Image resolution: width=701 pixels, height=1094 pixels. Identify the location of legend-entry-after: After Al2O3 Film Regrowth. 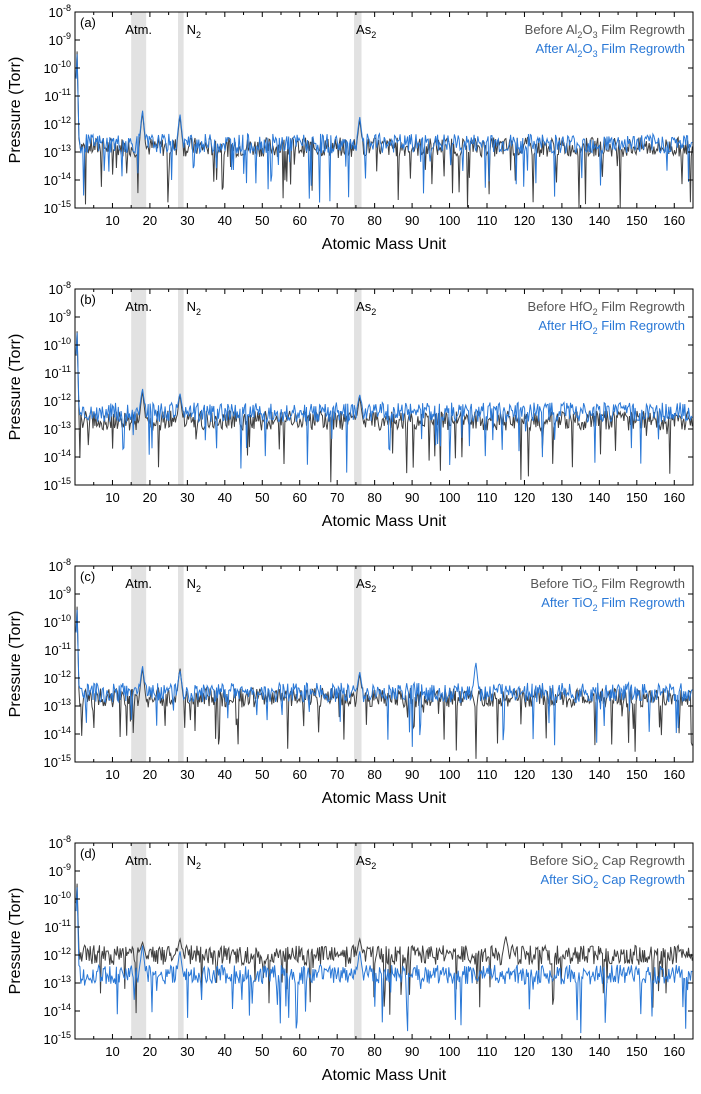
(611, 50).